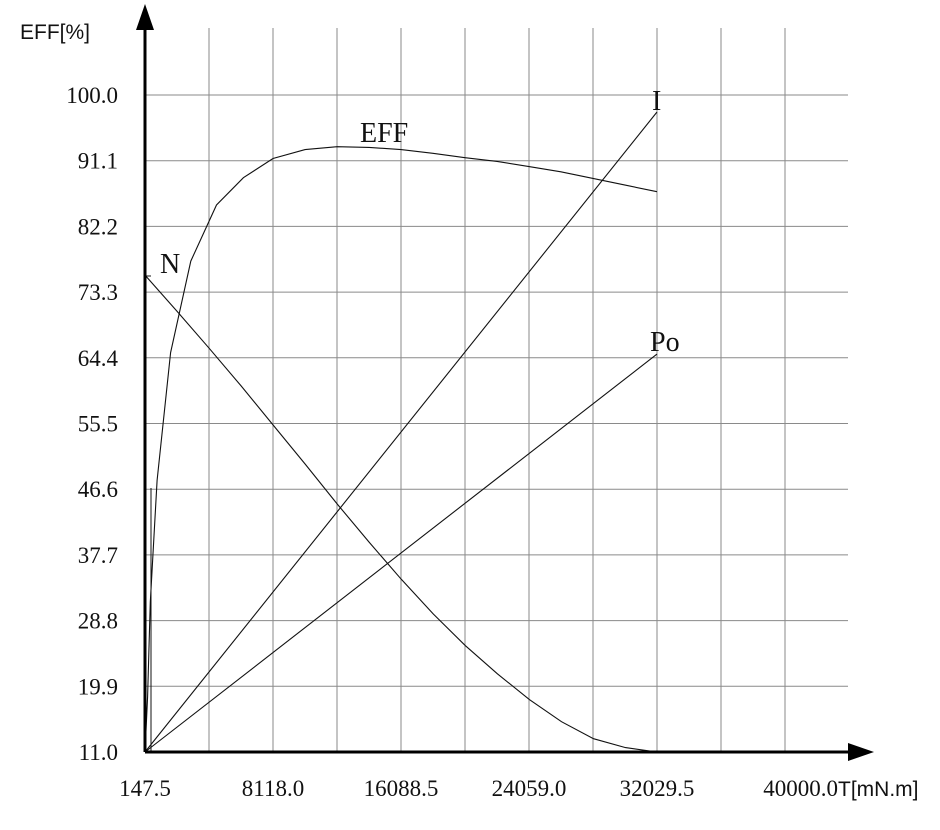 This screenshot has height=830, width=940. I want to click on y-tick-label-7: 73.3, so click(98, 292).